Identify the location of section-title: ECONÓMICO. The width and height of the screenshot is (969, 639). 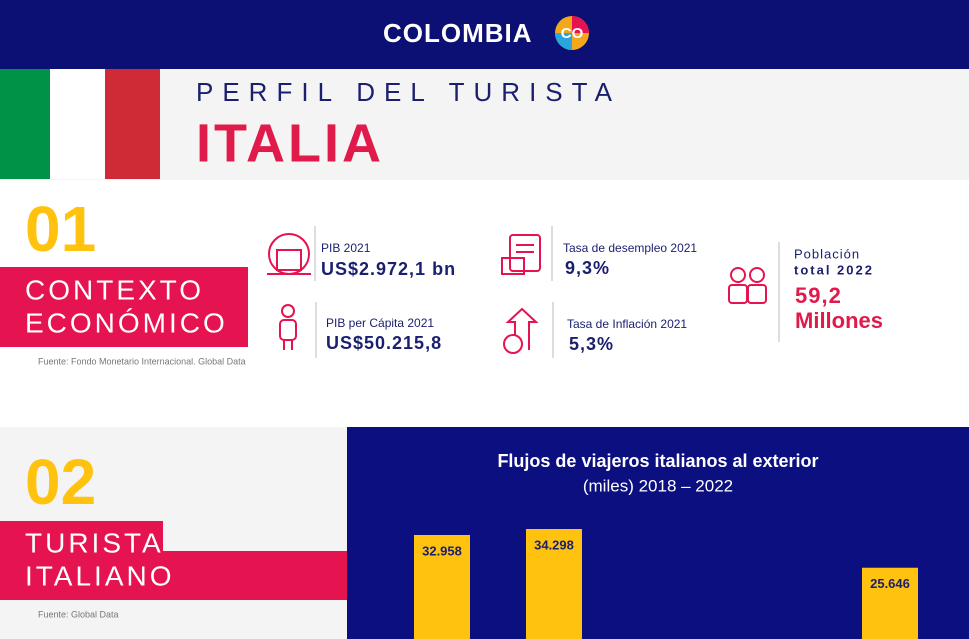
(126, 322).